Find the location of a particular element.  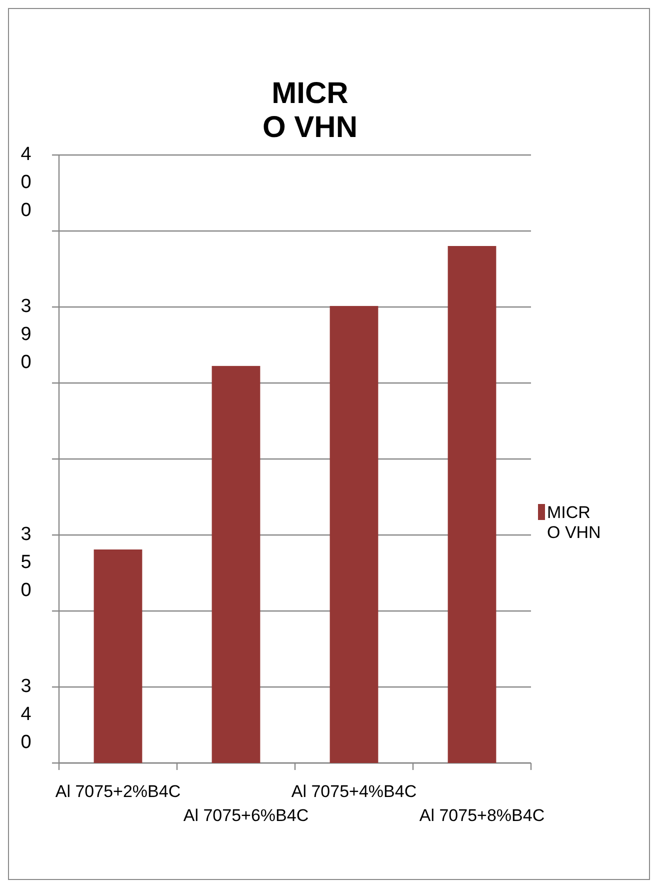

x-tick-label: Al 7075+8%B4C is located at coordinates (482, 815).